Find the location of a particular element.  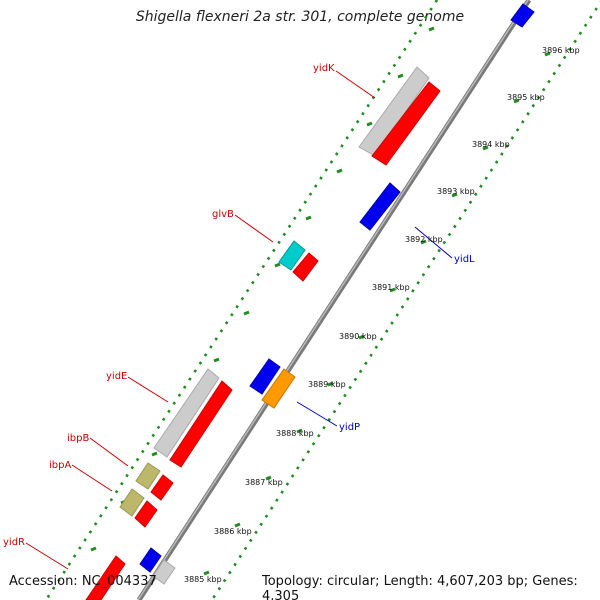

tick-label: 3890 kbp is located at coordinates (358, 336).